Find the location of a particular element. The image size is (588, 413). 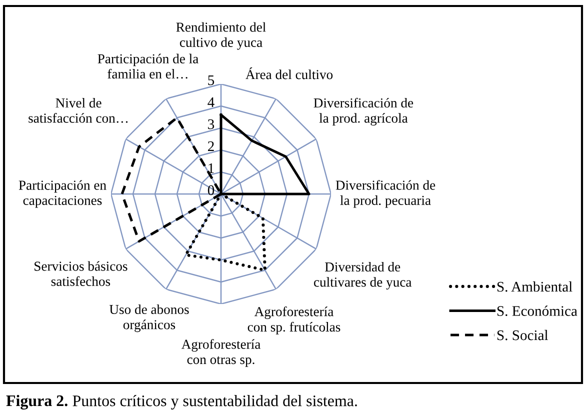

spoke-label: Agroforestería con otras sp. is located at coordinates (220, 353).